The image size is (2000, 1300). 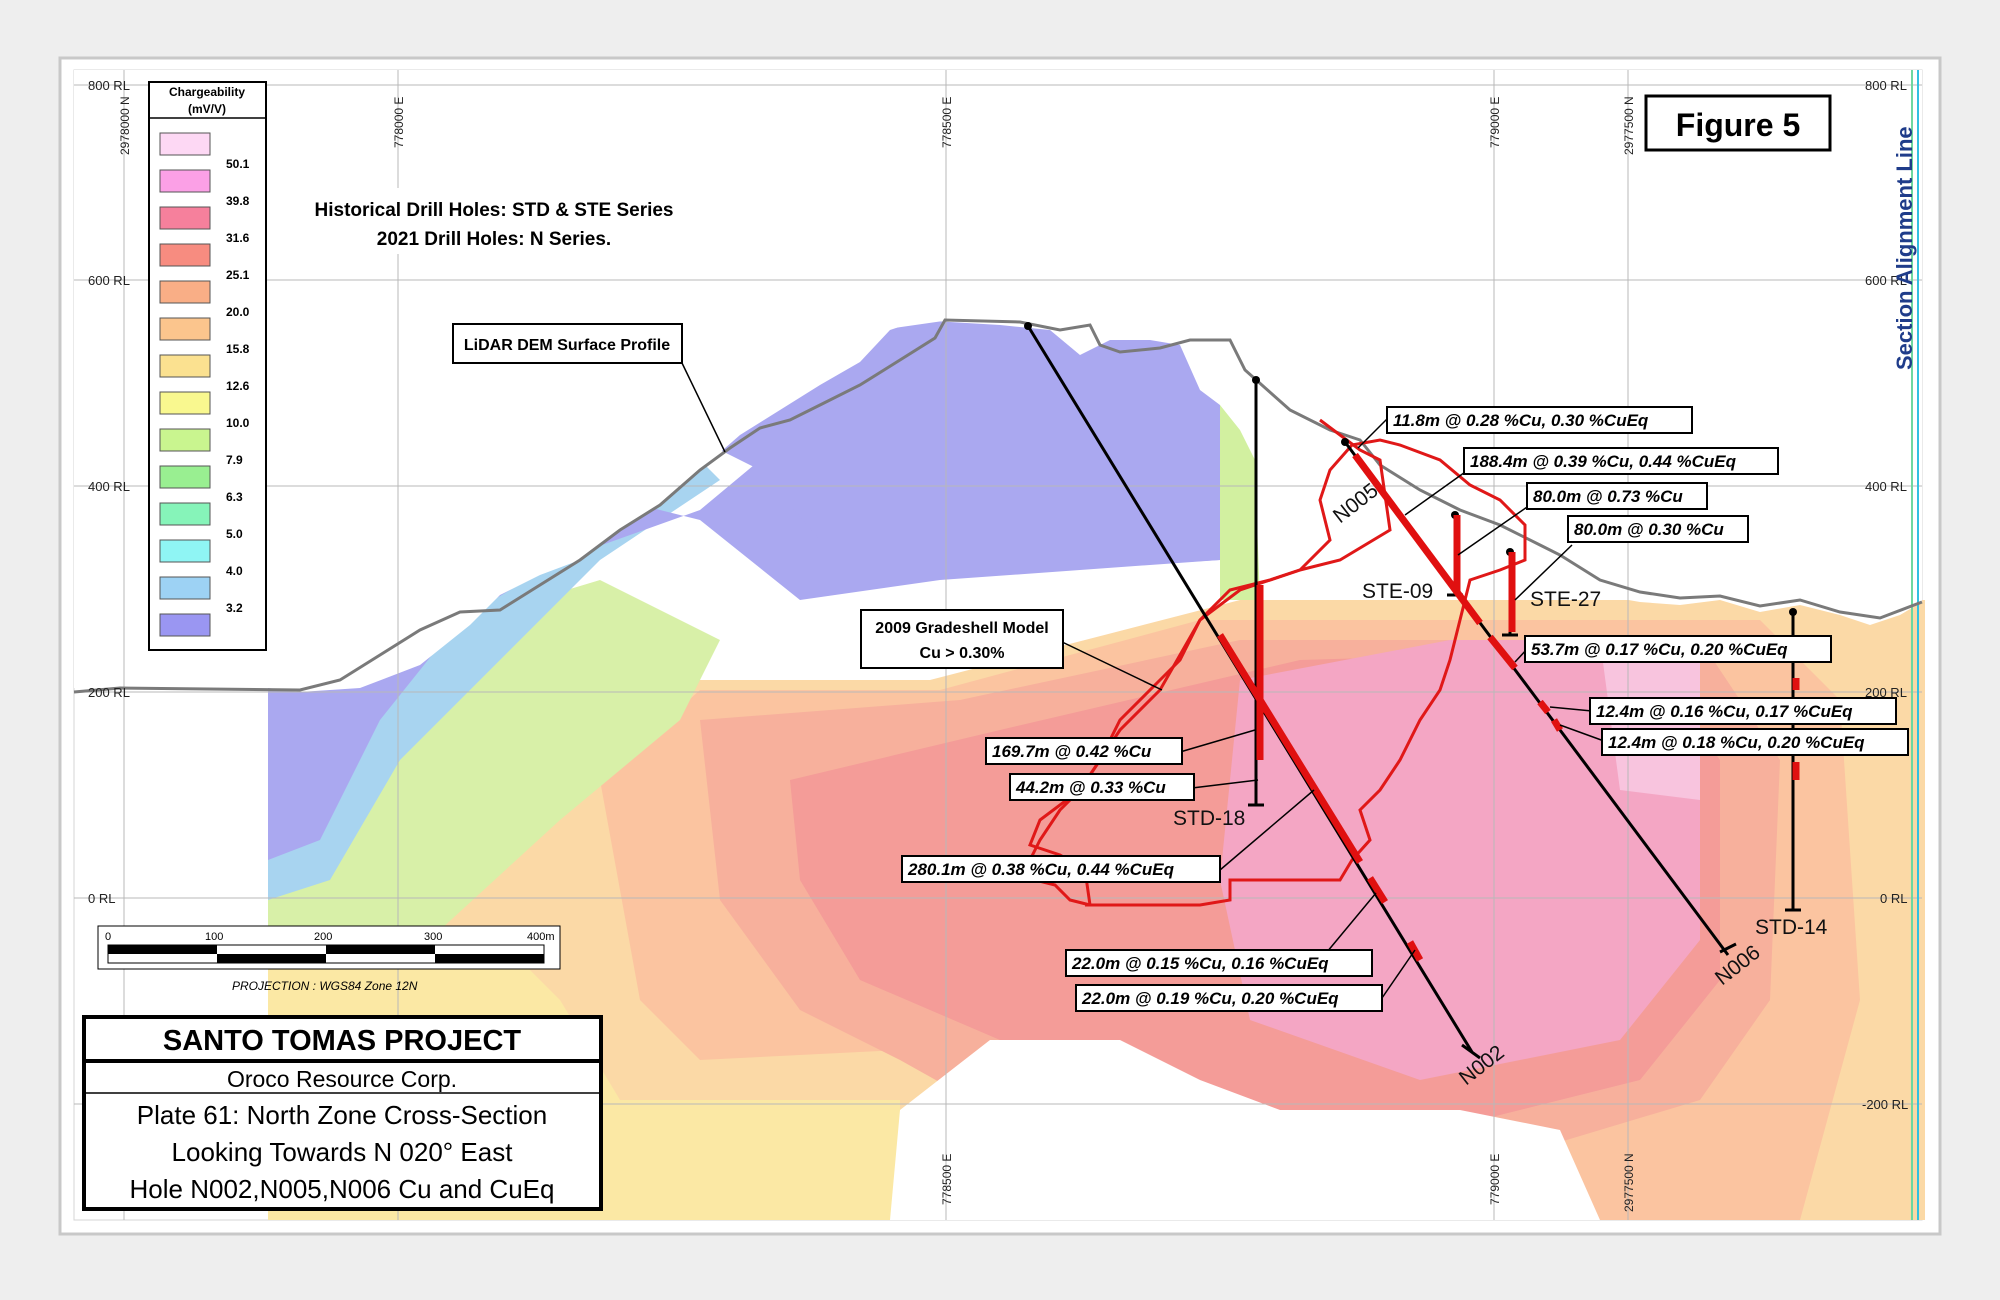 What do you see at coordinates (214, 937) in the screenshot?
I see `scale-tick: 100` at bounding box center [214, 937].